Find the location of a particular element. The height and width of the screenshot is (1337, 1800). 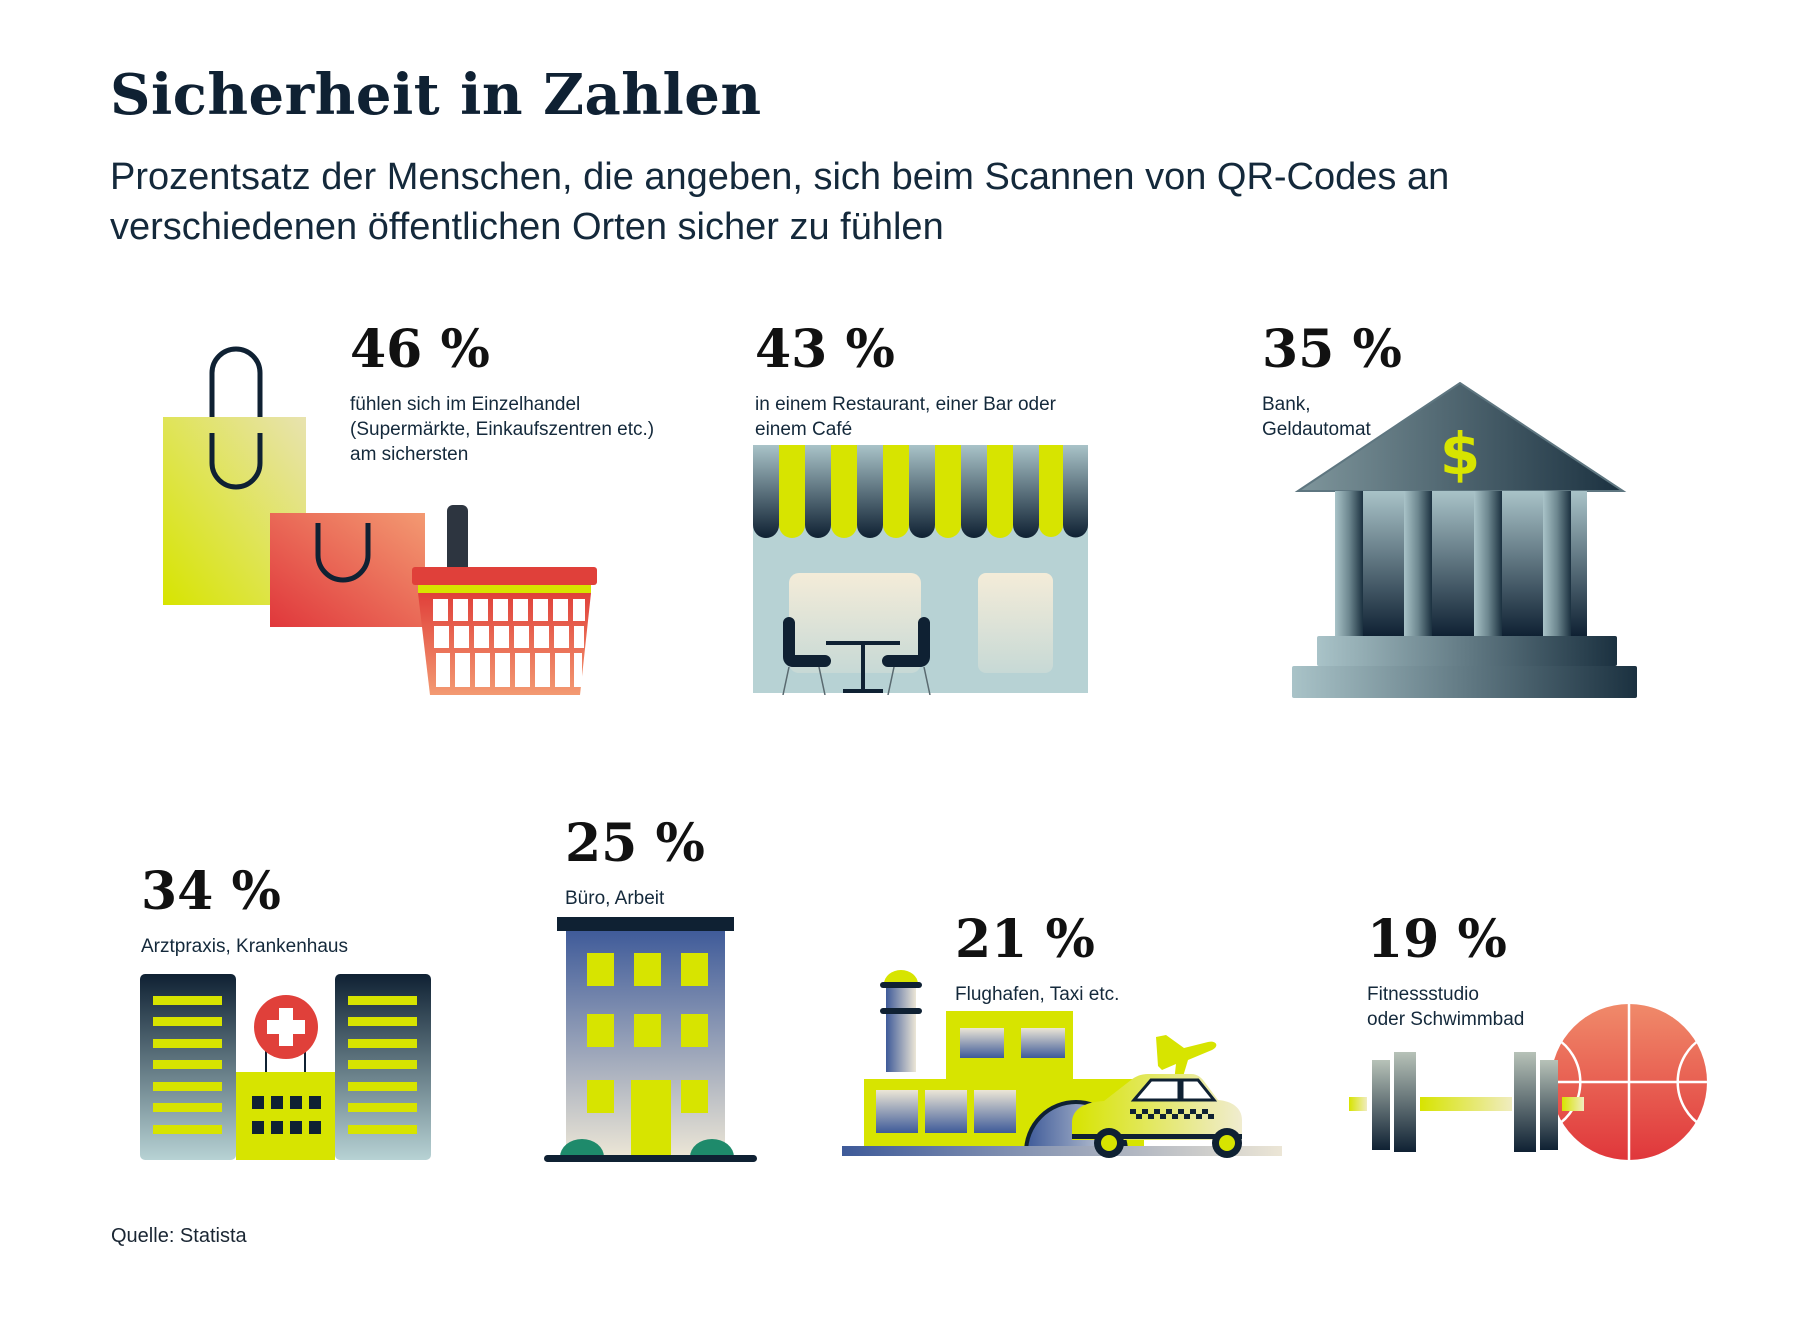

office-door is located at coordinates (651, 1118).